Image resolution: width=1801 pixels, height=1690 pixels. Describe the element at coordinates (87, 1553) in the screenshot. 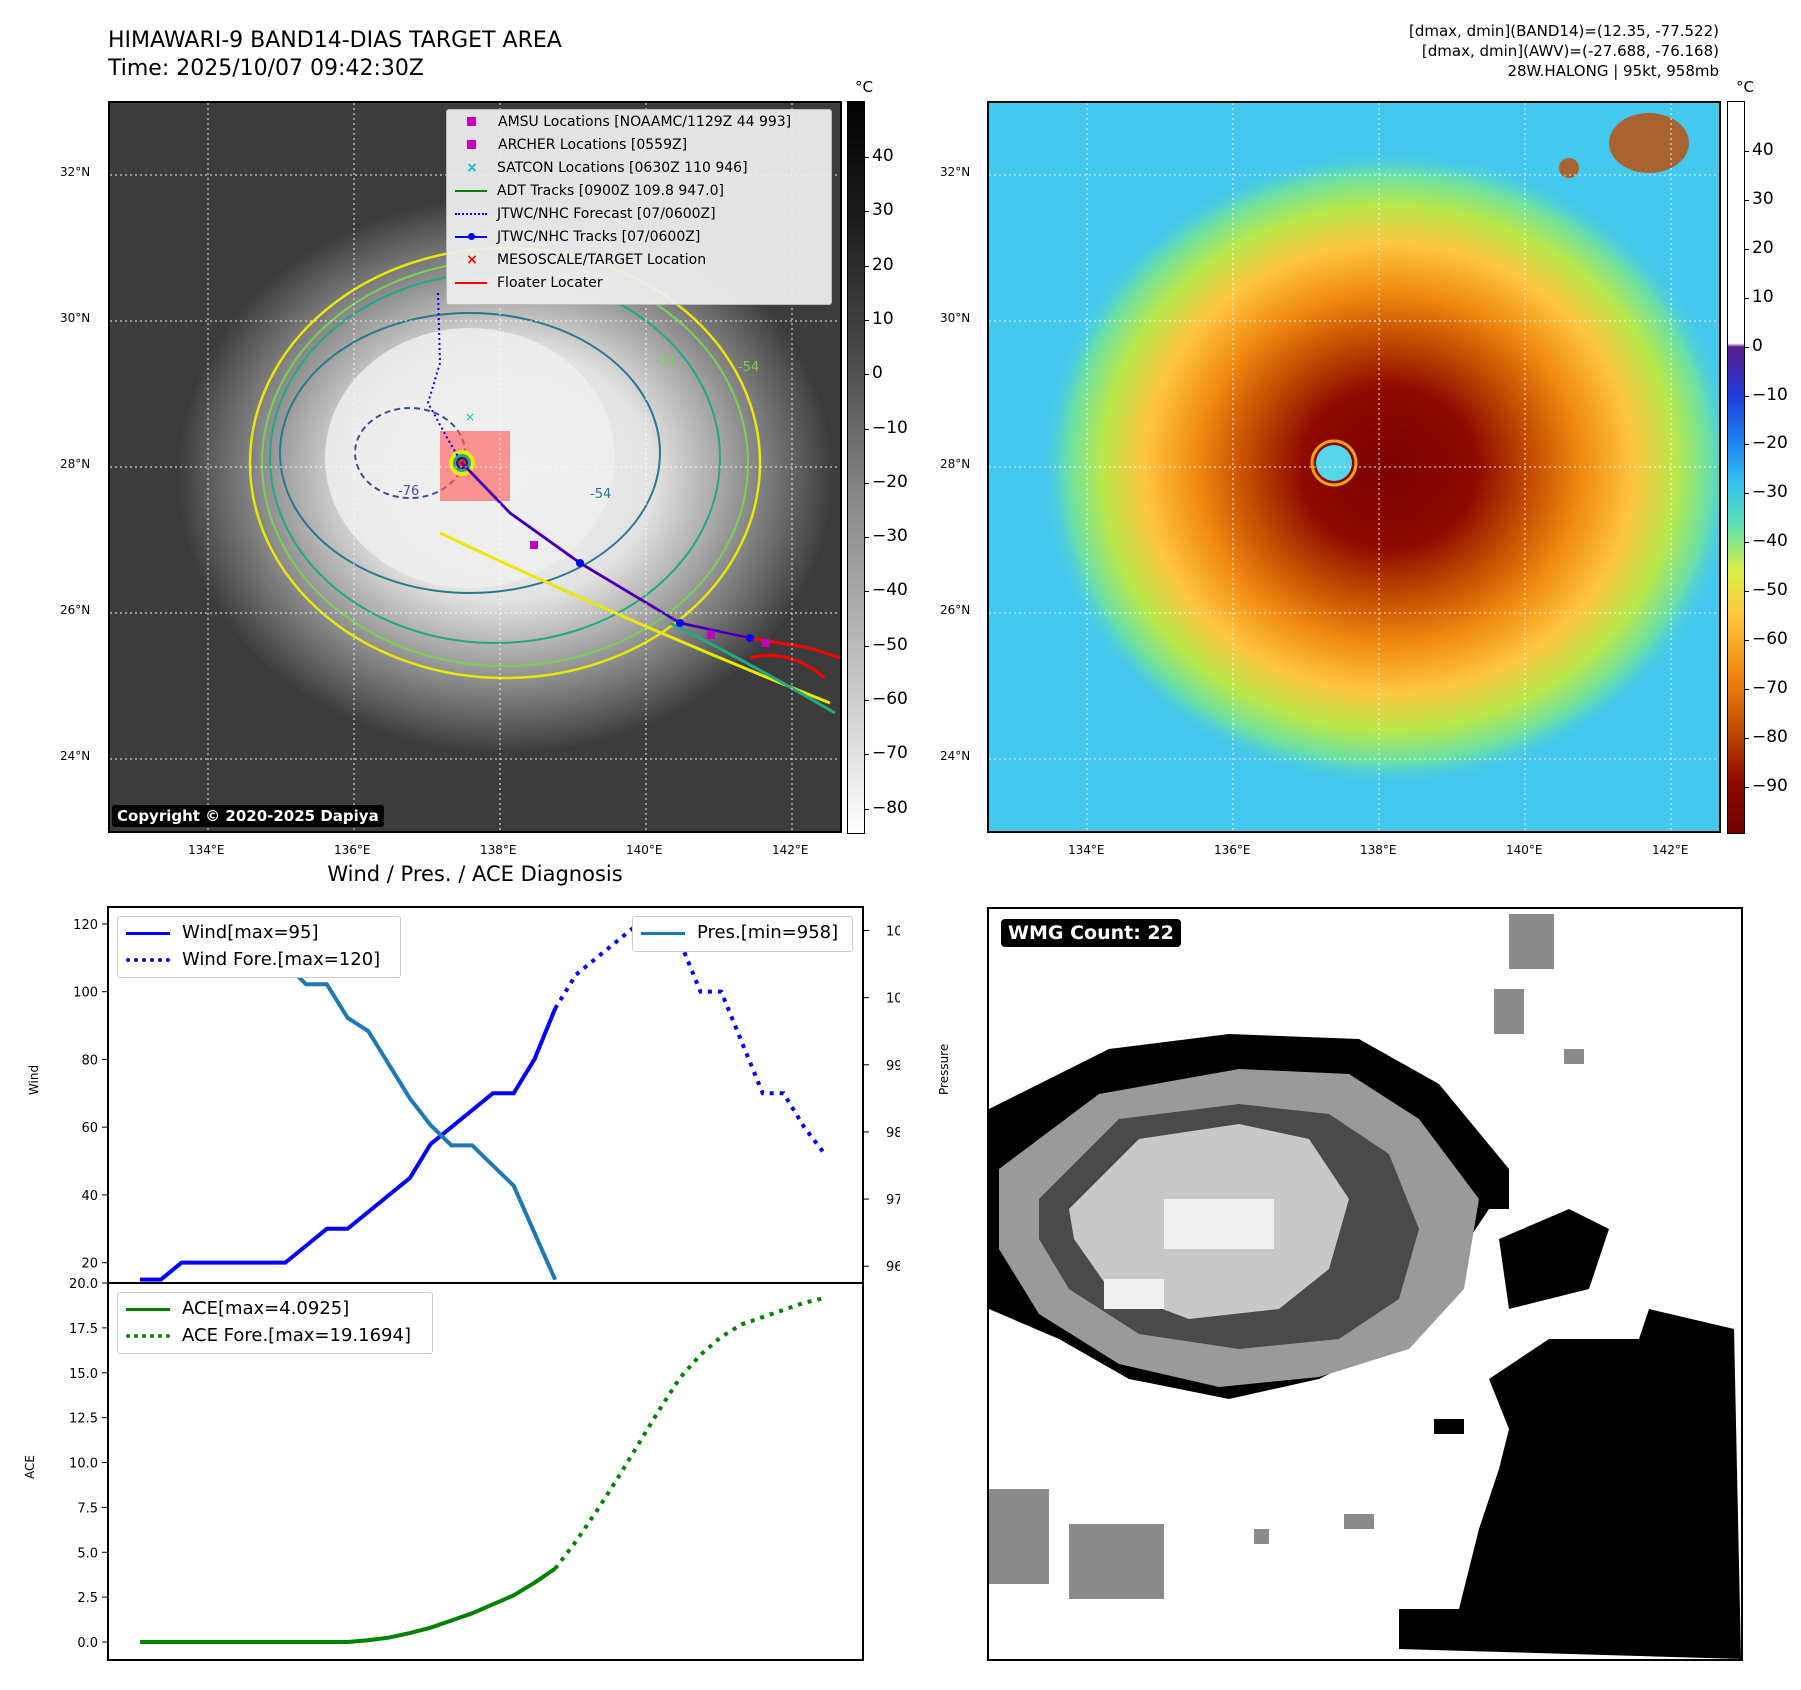

I see `ace-ytick-label: 5.0` at that location.